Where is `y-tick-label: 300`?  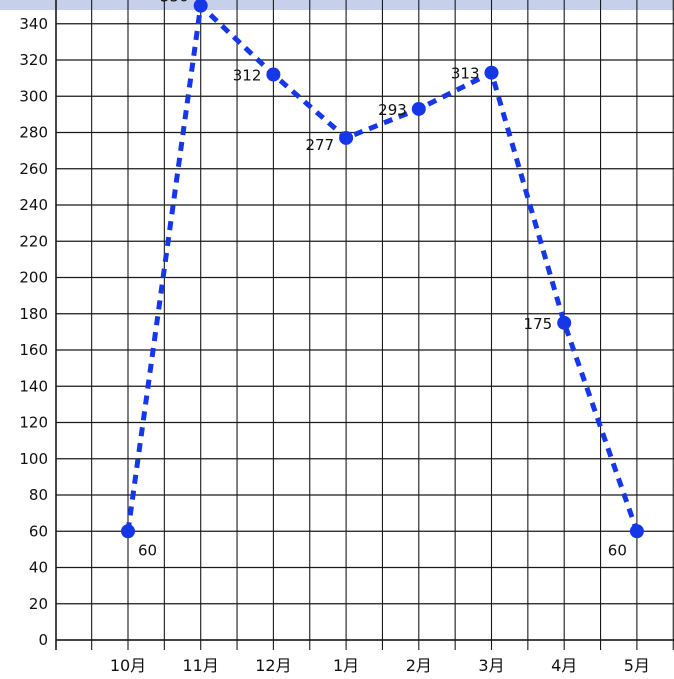 y-tick-label: 300 is located at coordinates (33, 96).